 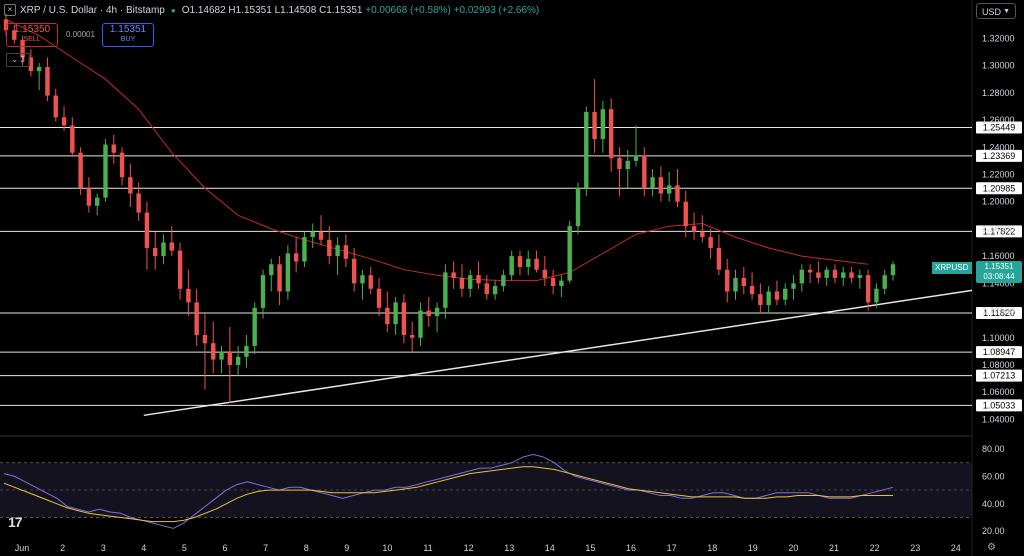 I want to click on last-price: 1.15351, so click(x=999, y=266).